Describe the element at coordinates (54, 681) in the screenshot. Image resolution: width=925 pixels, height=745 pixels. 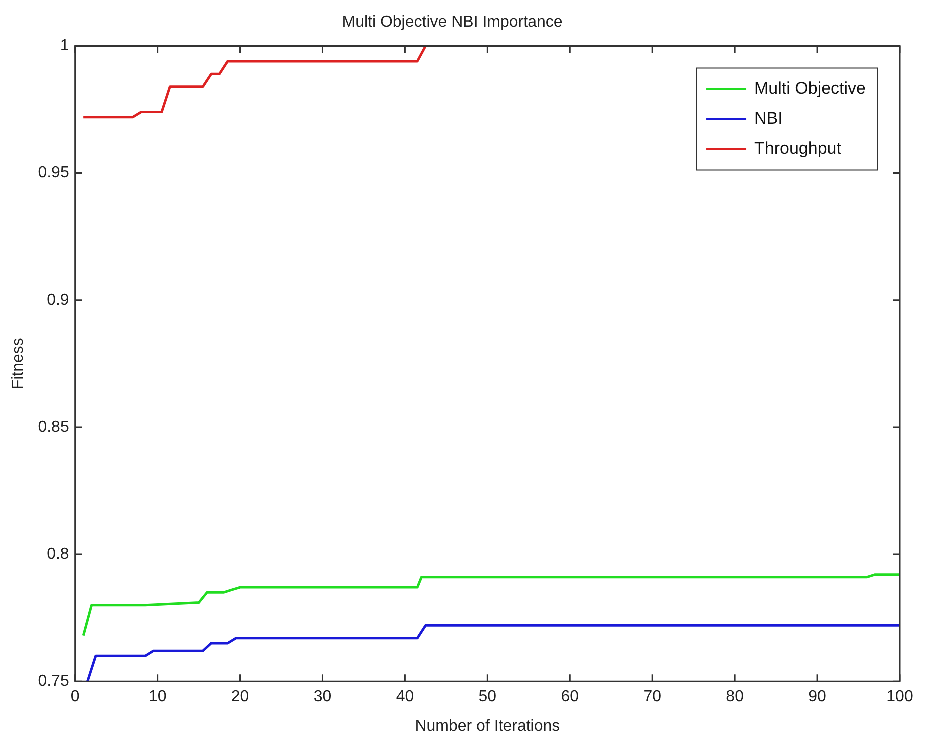
I see `y-tick-label: 0.75` at that location.